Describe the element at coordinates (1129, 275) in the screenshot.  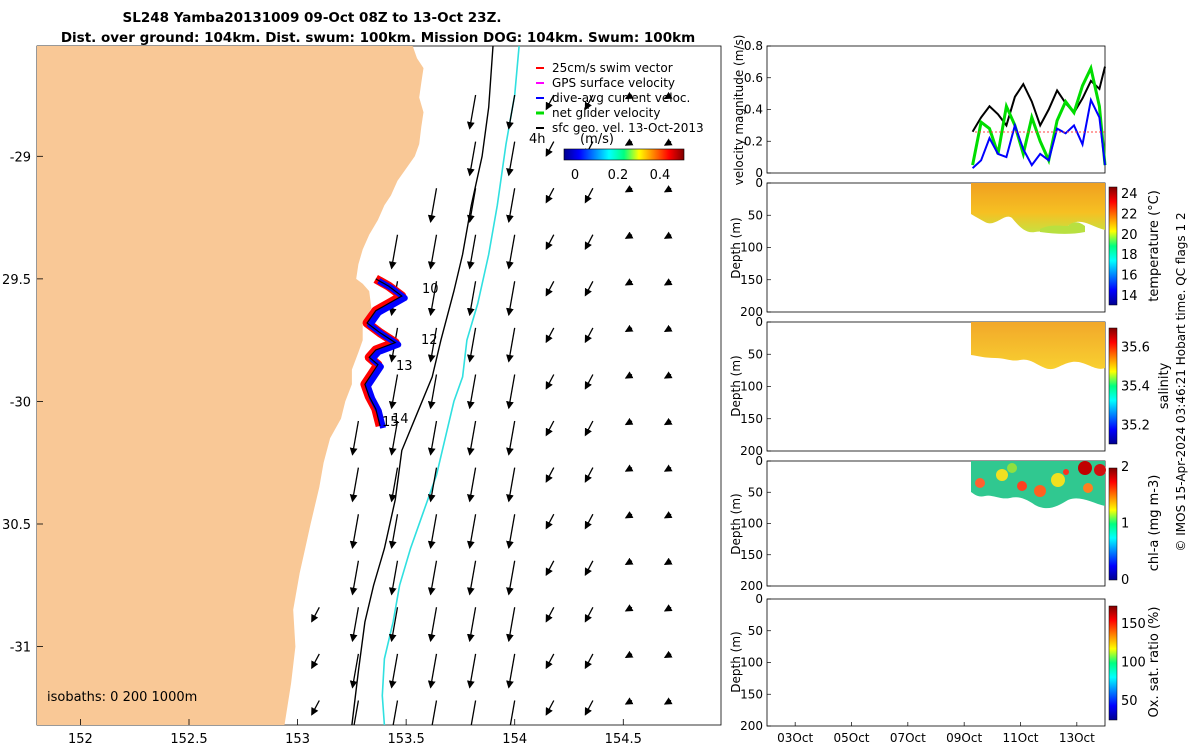
I see `colorbar-tick-label: 16` at that location.